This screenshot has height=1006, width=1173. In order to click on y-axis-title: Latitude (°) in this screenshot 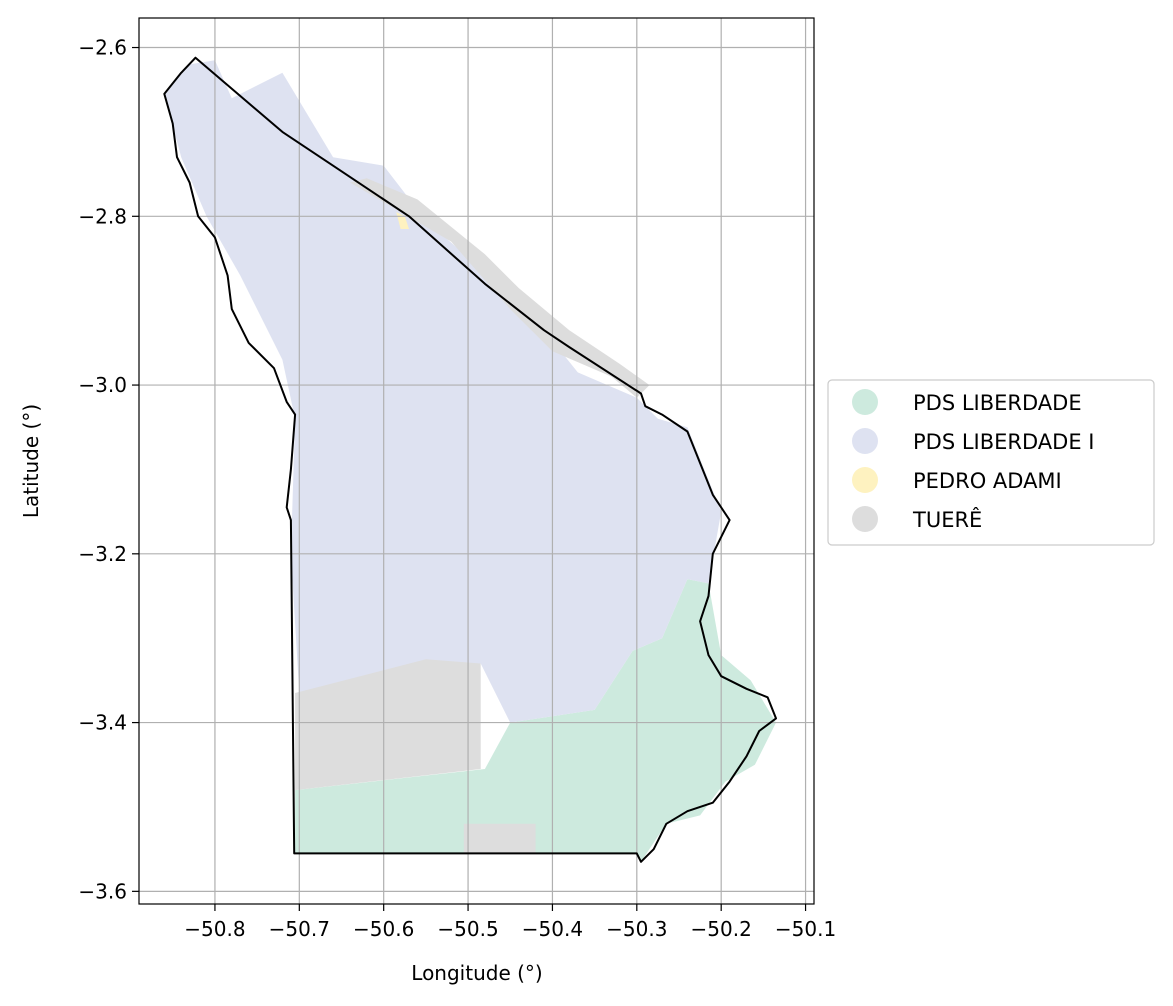, I will do `click(31, 461)`.